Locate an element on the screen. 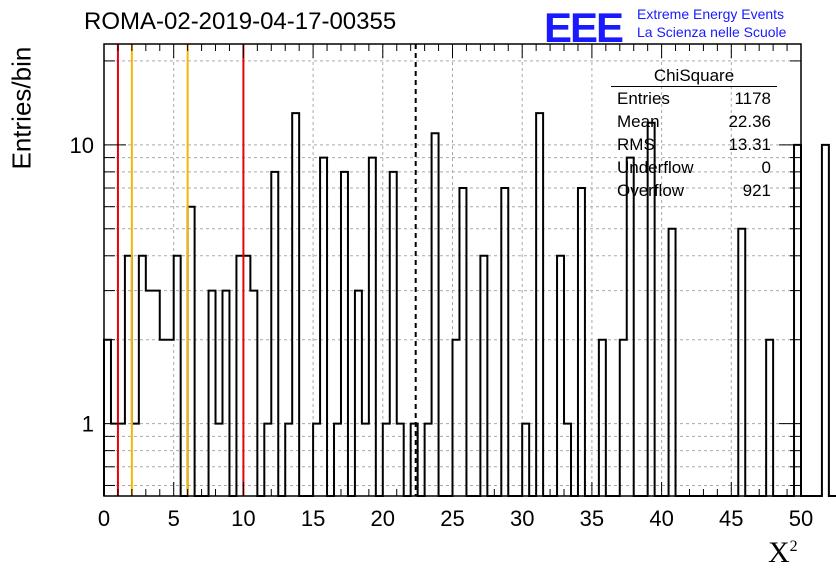 This screenshot has width=836, height=572. x-tick-label: 35 is located at coordinates (592, 518).